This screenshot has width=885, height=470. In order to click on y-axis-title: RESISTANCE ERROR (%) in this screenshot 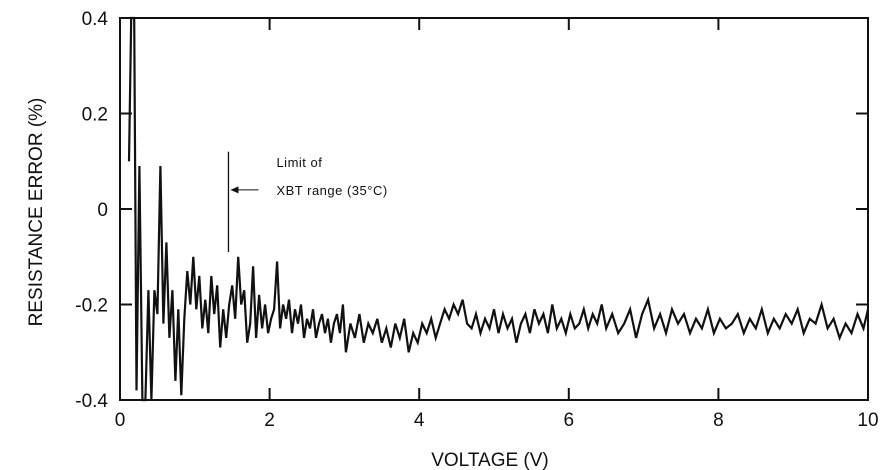, I will do `click(36, 212)`.